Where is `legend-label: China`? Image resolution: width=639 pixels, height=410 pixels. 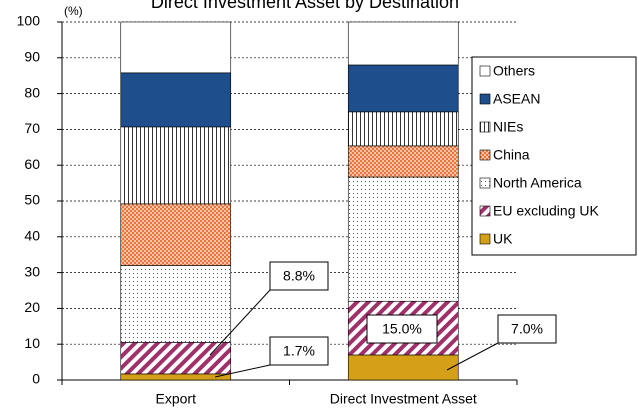 legend-label: China is located at coordinates (511, 155).